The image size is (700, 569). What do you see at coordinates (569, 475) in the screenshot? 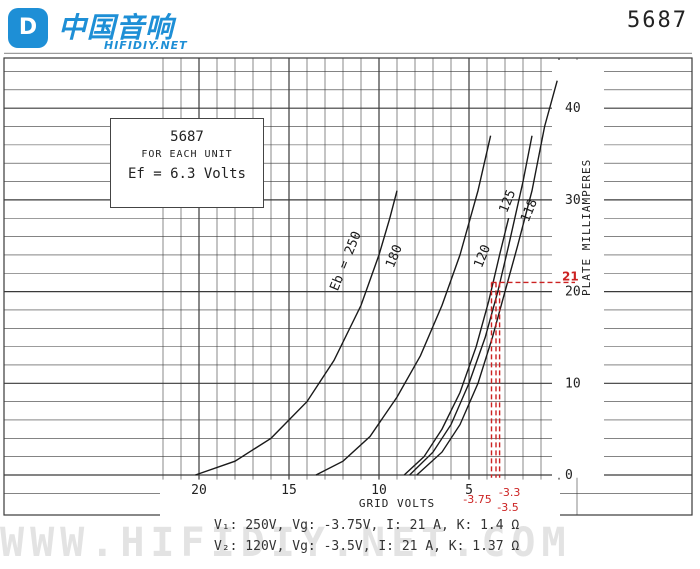
I see `y-tick-label: 0` at bounding box center [569, 475].